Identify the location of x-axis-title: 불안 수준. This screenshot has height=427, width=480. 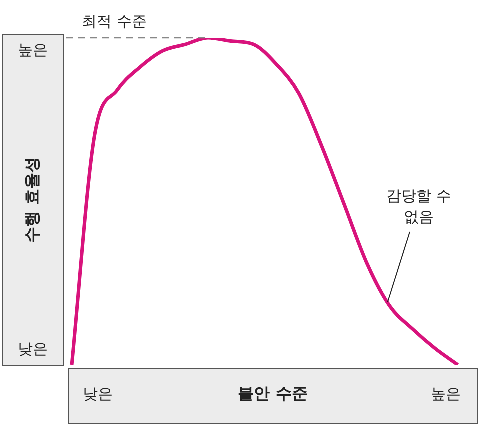
(273, 394).